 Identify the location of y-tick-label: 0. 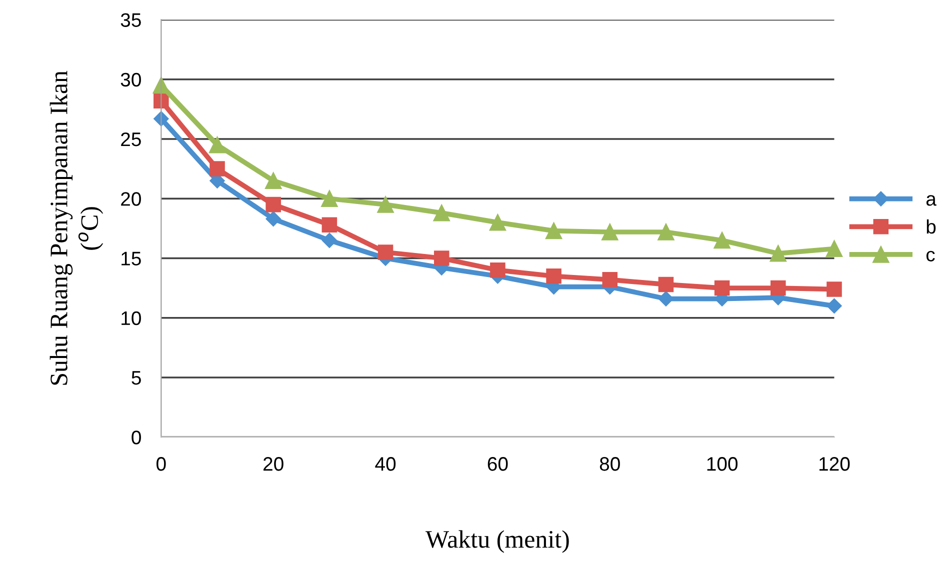
(136, 437).